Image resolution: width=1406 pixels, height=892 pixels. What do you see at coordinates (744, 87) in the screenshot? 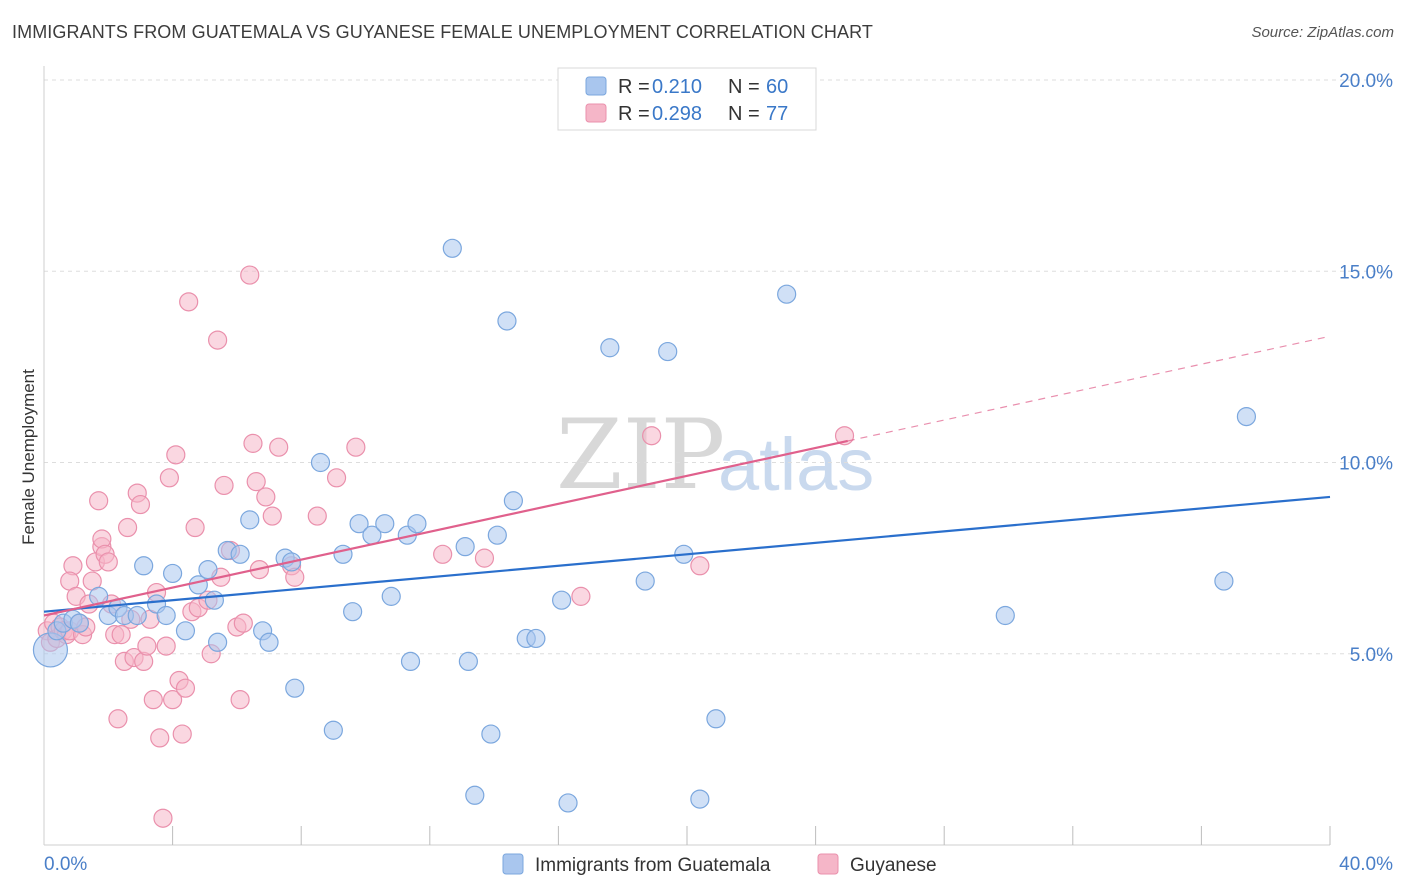
I see `legend-n-label-guatemala: N =` at bounding box center [744, 87].